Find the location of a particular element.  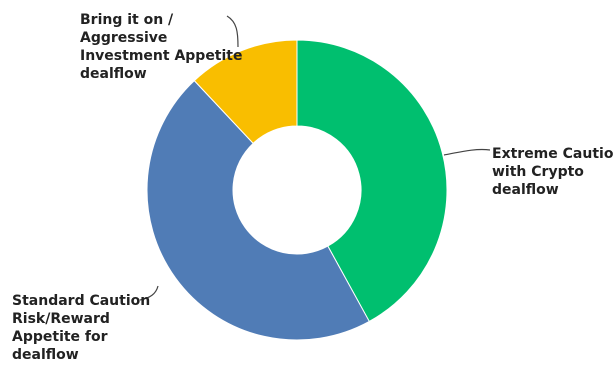

donut-hole is located at coordinates (297, 190).